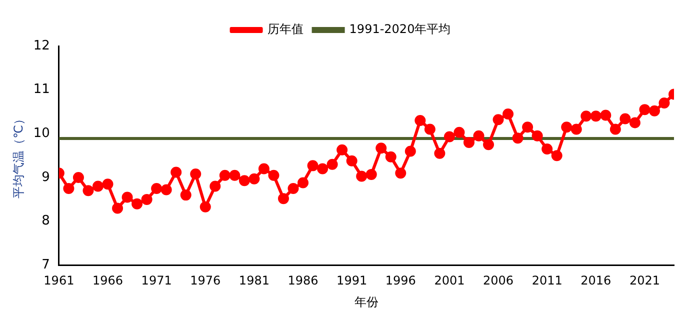  What do you see at coordinates (285, 29) in the screenshot?
I see `legend-label: 历年值` at bounding box center [285, 29].